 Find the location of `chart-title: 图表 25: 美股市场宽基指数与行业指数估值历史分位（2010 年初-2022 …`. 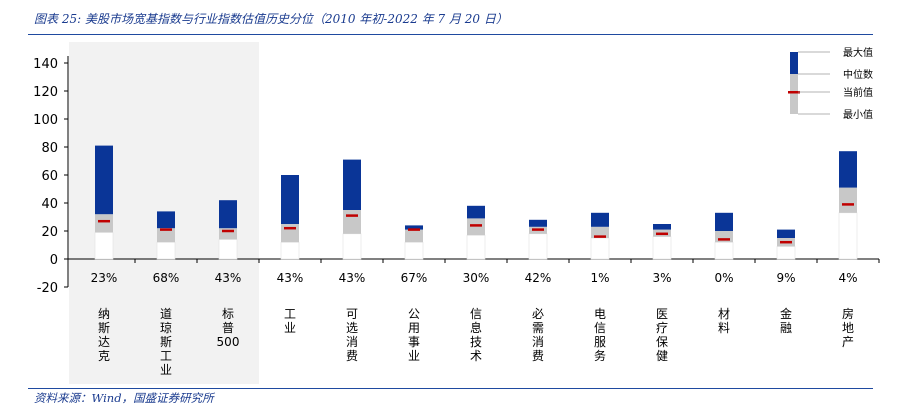

chart-title: 图表 25: 美股市场宽基指数与行业指数估值历史分位（2010 年初-2022 … is located at coordinates (271, 19).